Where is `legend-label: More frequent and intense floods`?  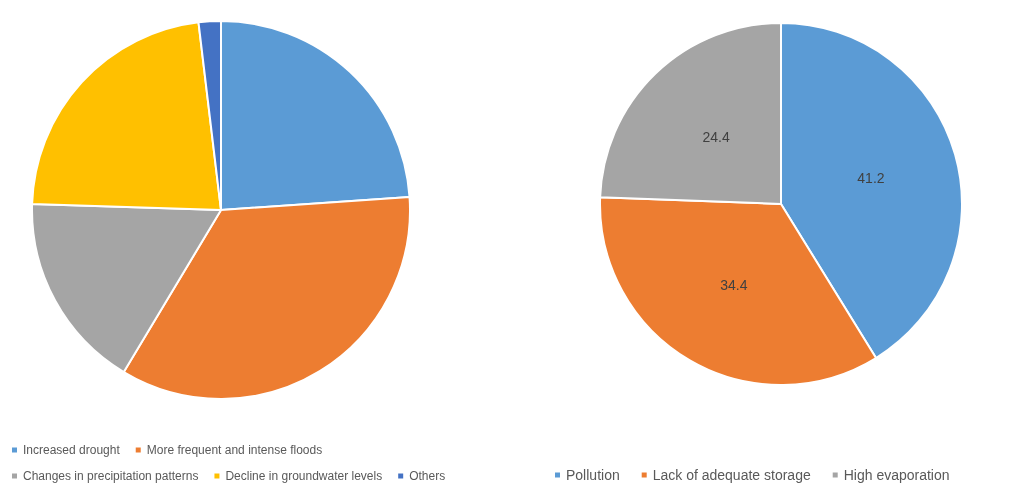 legend-label: More frequent and intense floods is located at coordinates (234, 450).